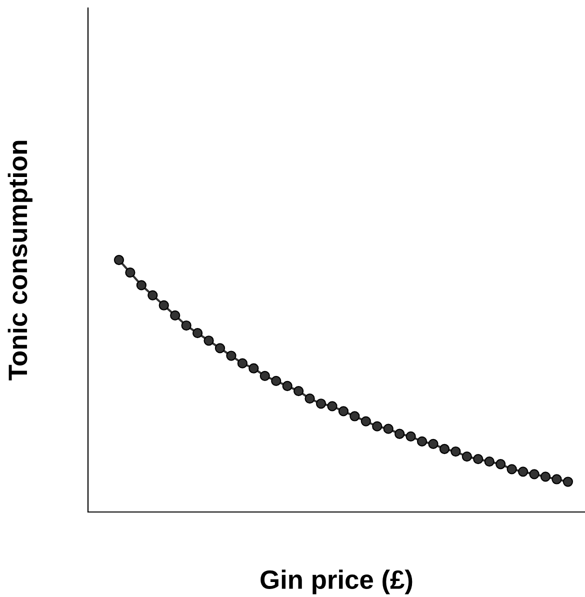 The image size is (585, 597). I want to click on y-axis-title: Tonic consumption, so click(20, 260).